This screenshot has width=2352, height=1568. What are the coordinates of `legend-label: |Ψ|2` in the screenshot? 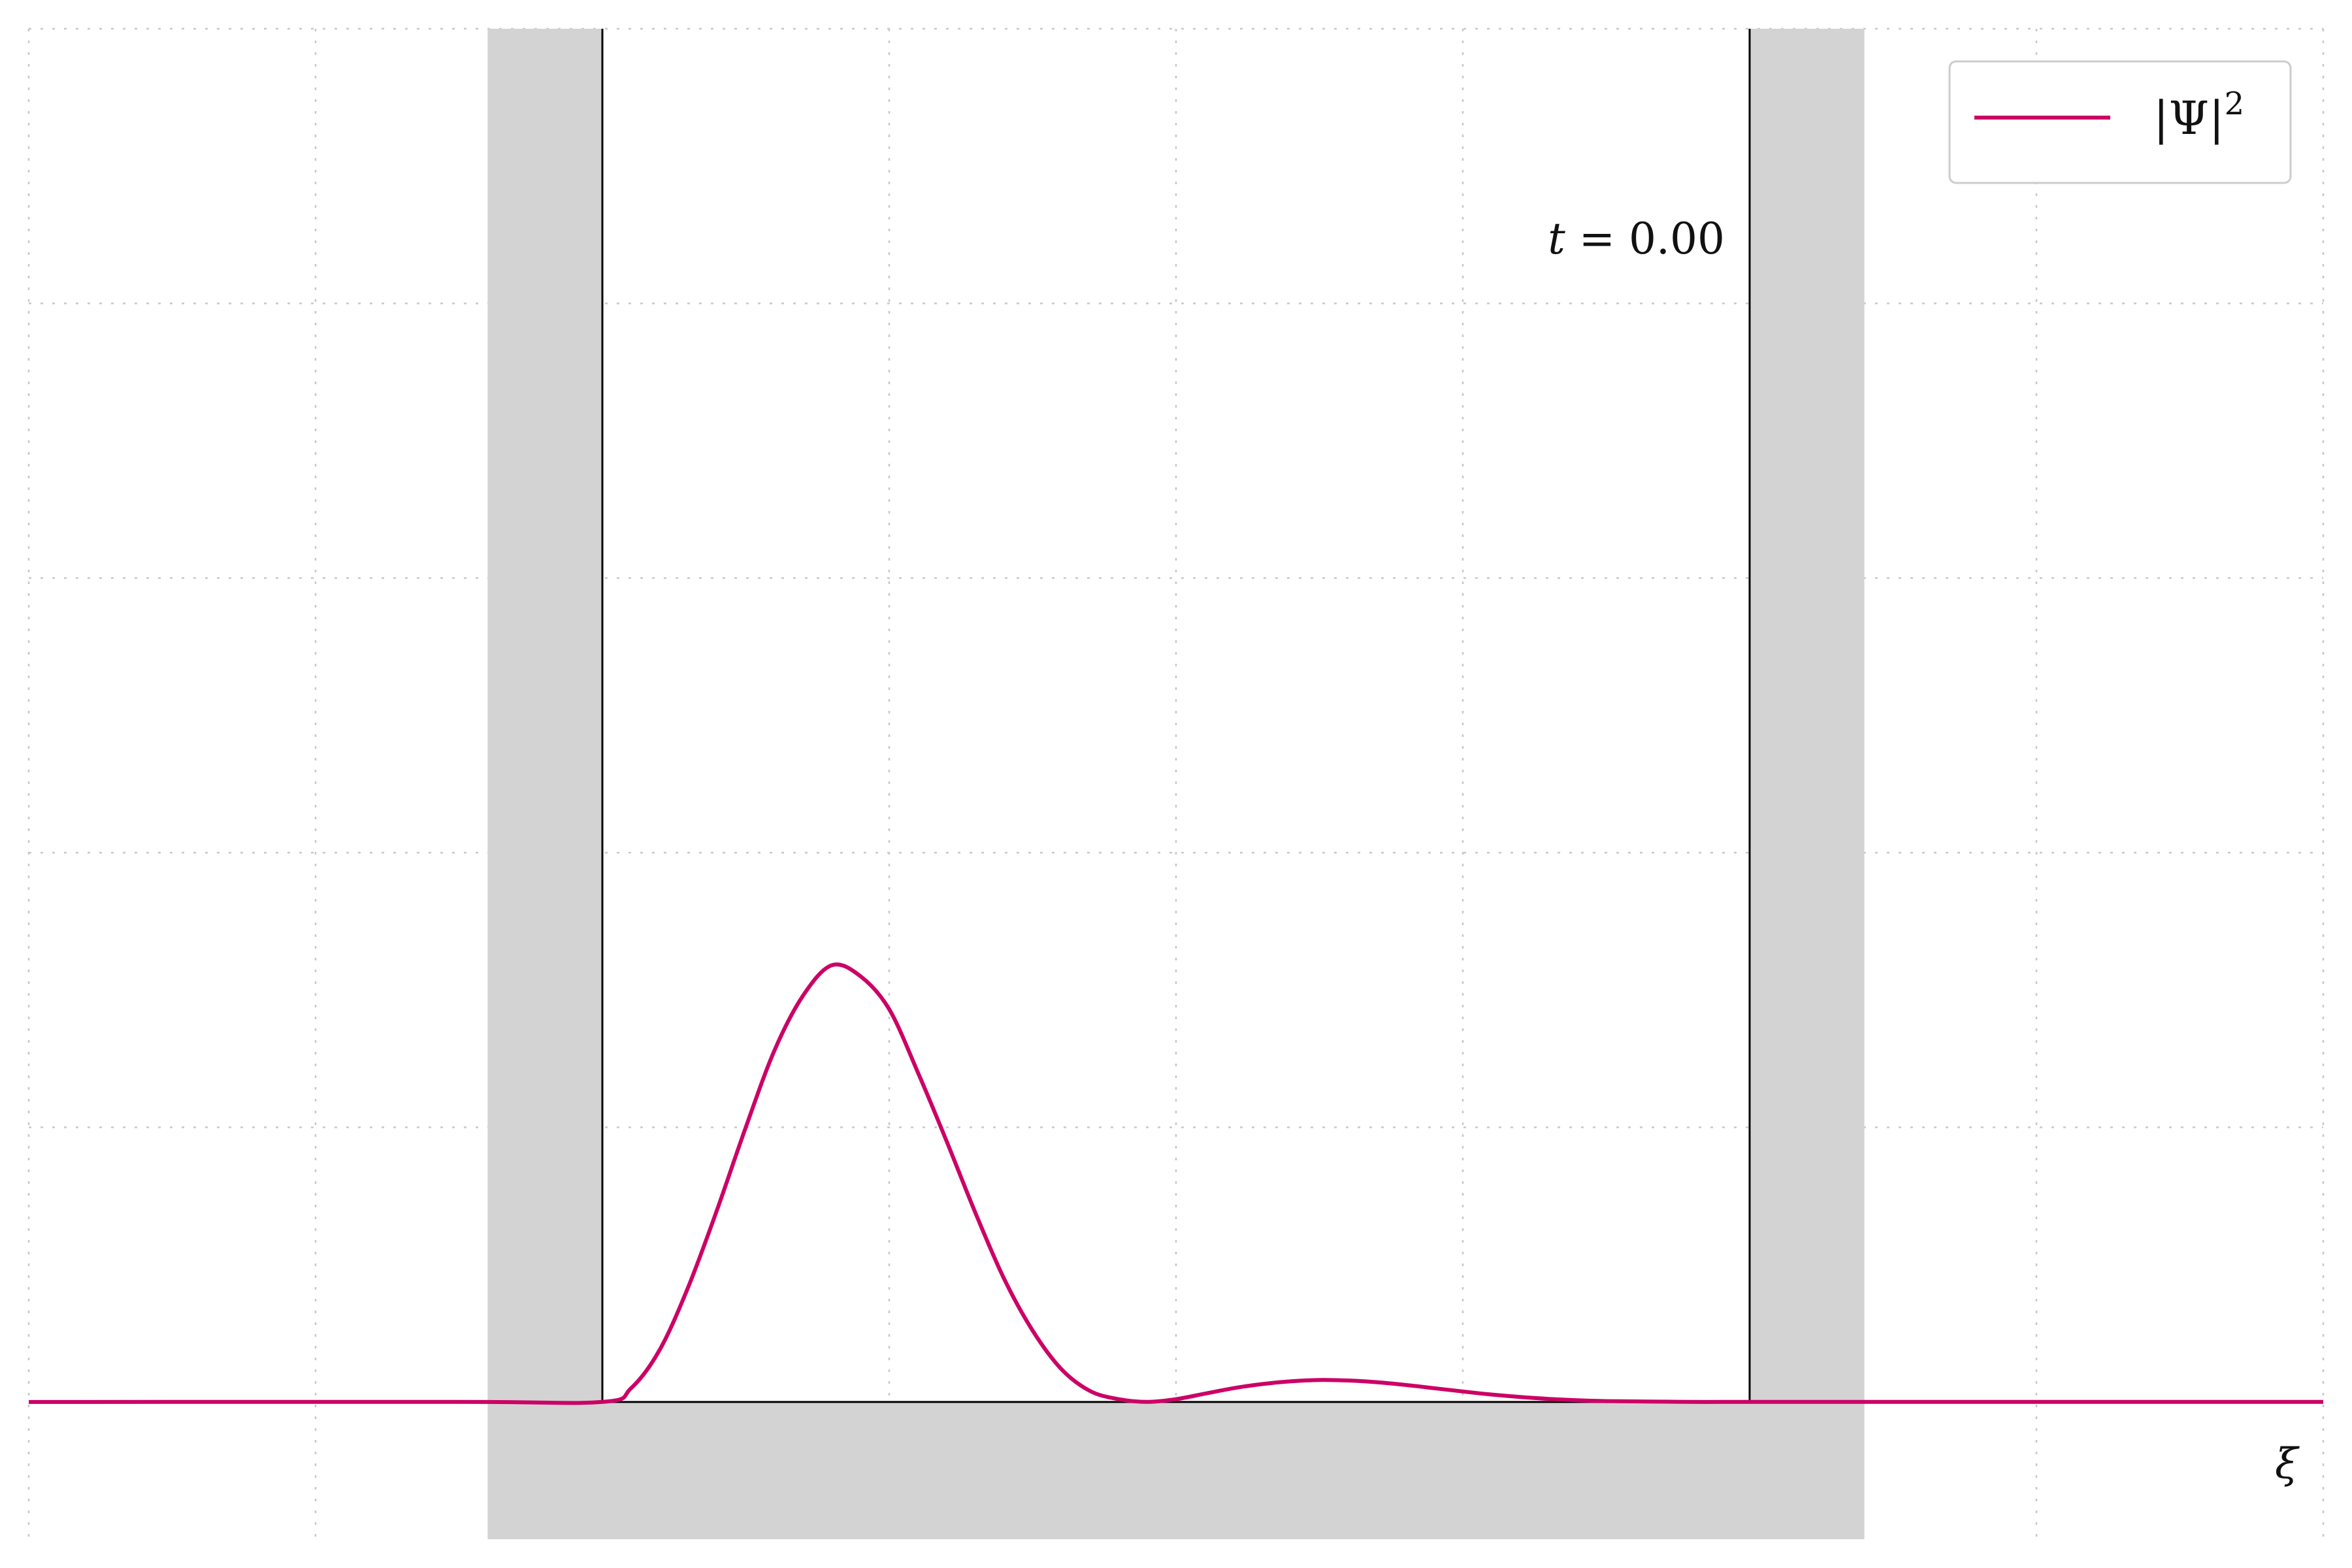 It's located at (2198, 115).